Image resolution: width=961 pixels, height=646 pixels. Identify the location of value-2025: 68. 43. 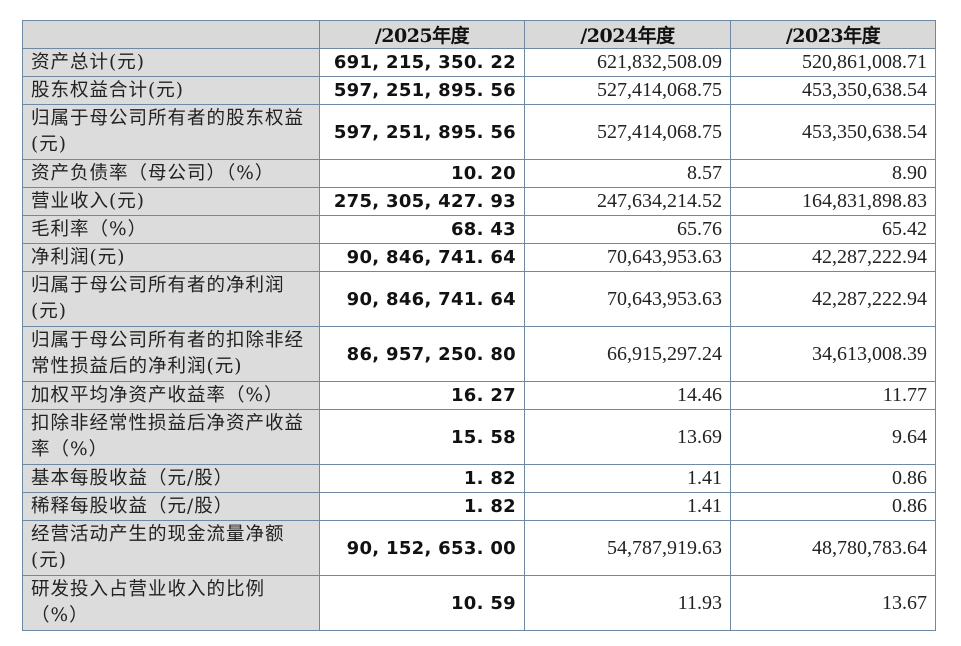
(422, 229).